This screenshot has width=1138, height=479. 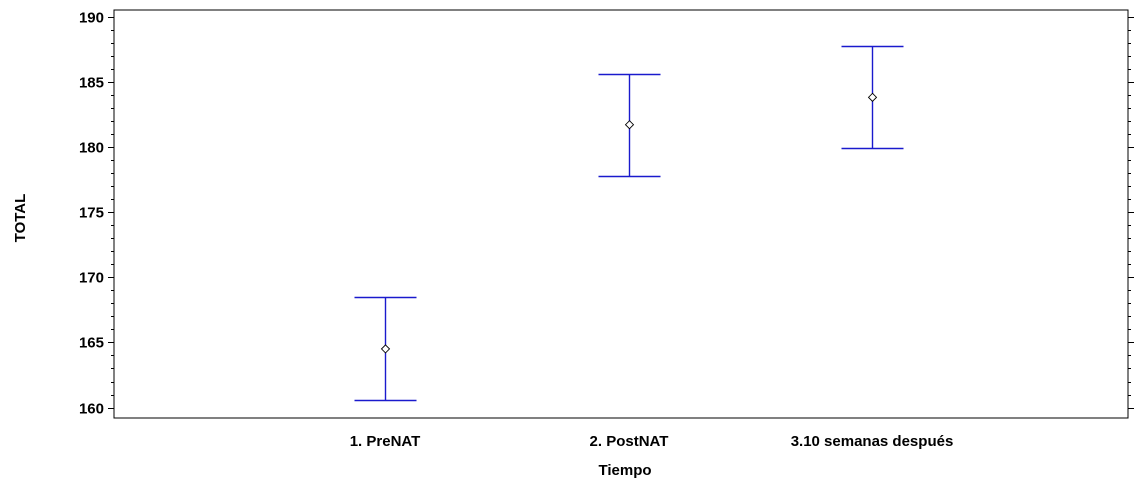 What do you see at coordinates (91, 278) in the screenshot?
I see `y-tick-label: 170` at bounding box center [91, 278].